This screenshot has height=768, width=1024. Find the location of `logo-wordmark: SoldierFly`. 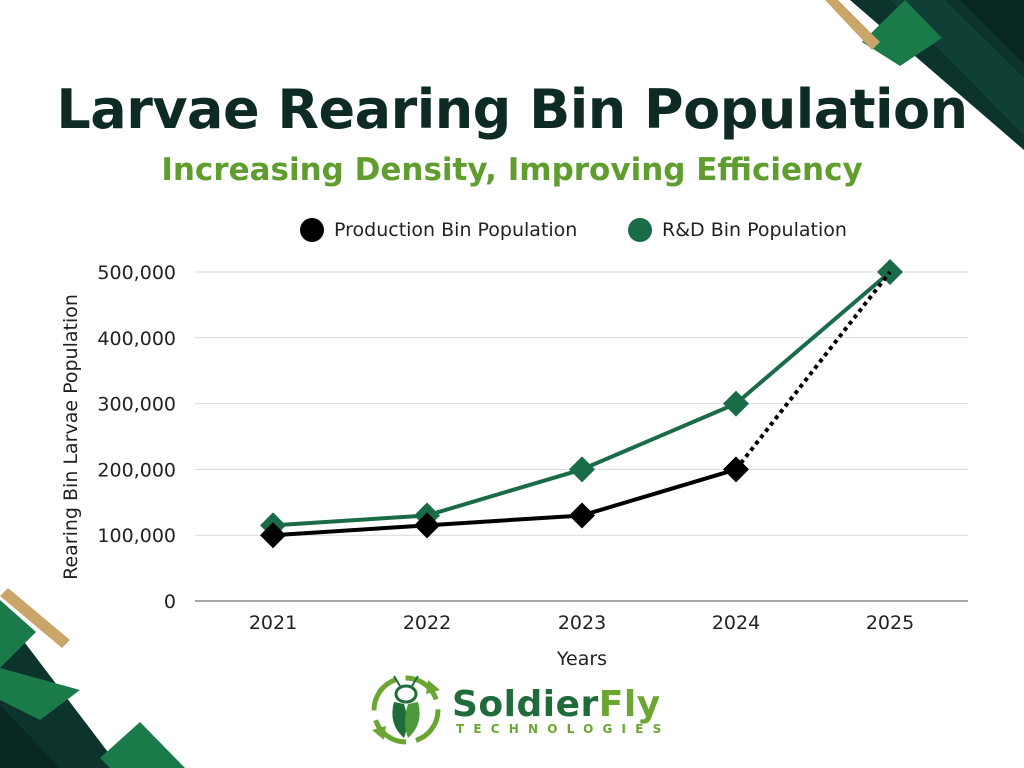

logo-wordmark: SoldierFly is located at coordinates (556, 704).